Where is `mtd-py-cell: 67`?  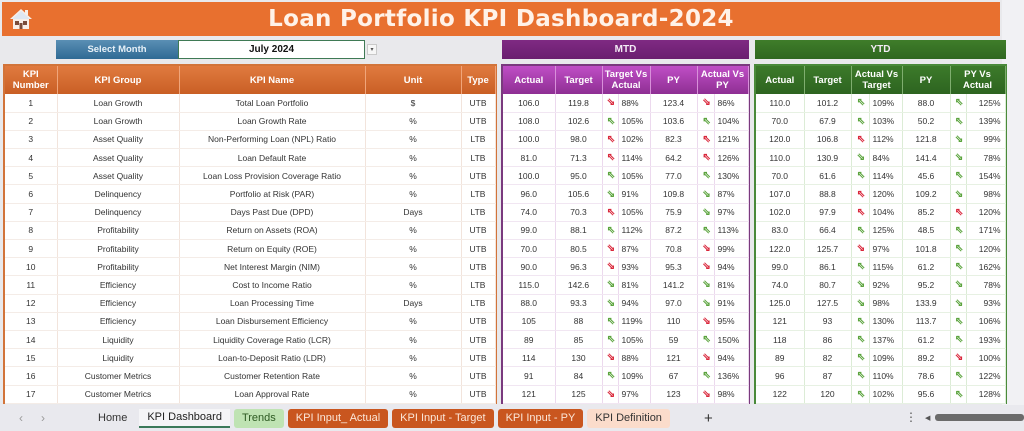 mtd-py-cell: 67 is located at coordinates (674, 376).